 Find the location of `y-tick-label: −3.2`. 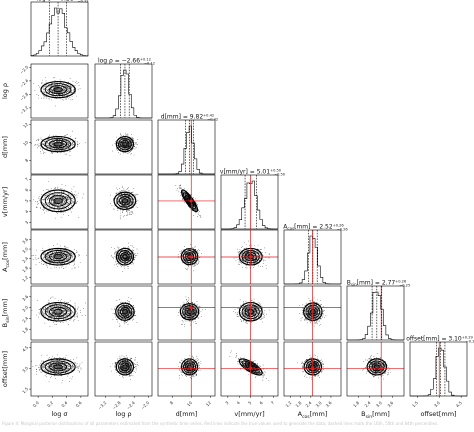

y-tick-label: −3.2 is located at coordinates (24, 110).